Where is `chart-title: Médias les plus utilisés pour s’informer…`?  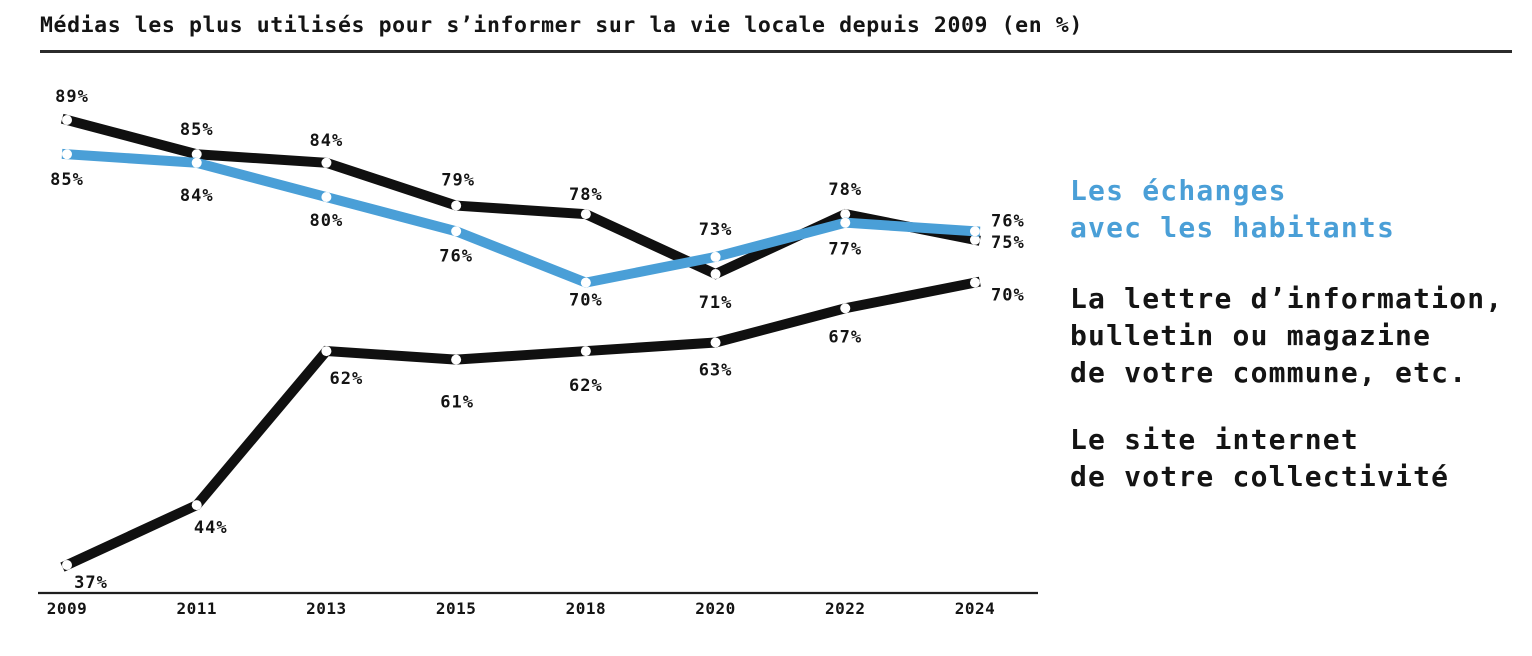
chart-title: Médias les plus utilisés pour s’informer… is located at coordinates (776, 33).